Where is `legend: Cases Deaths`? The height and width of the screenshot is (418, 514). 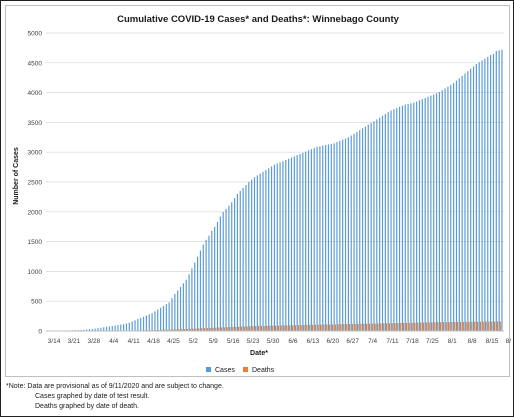
legend: Cases Deaths is located at coordinates (240, 370).